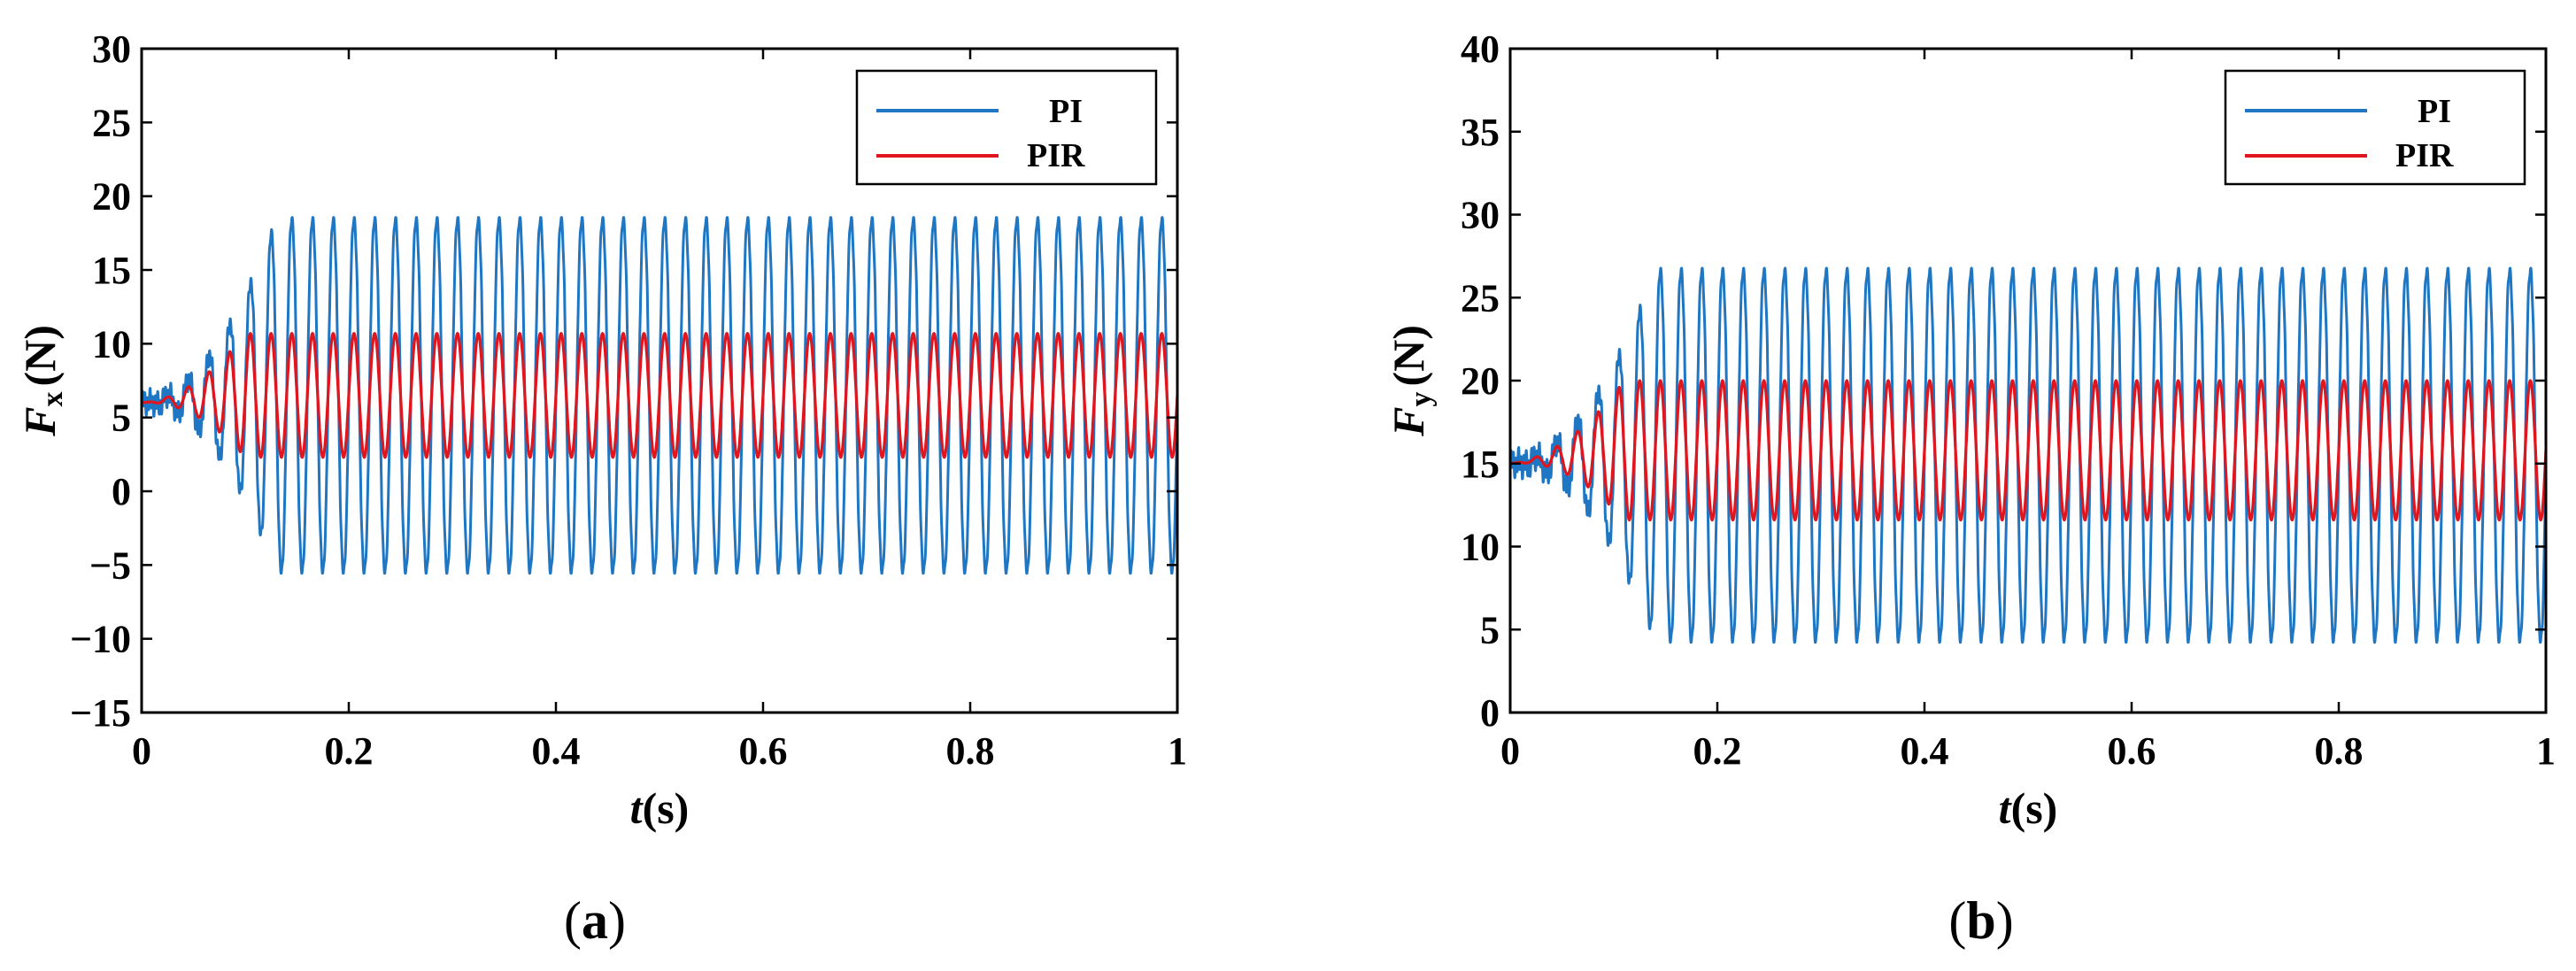  Describe the element at coordinates (1490, 629) in the screenshot. I see `b-ytick-label: 5` at that location.